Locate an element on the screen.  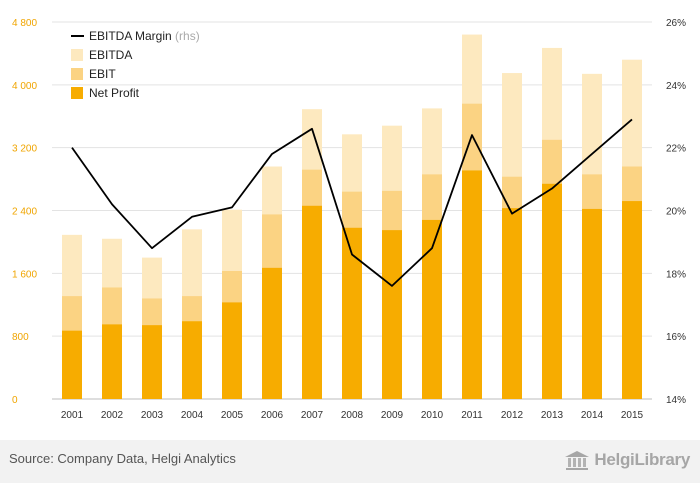
x-tick-label: 2008 is located at coordinates (352, 415).